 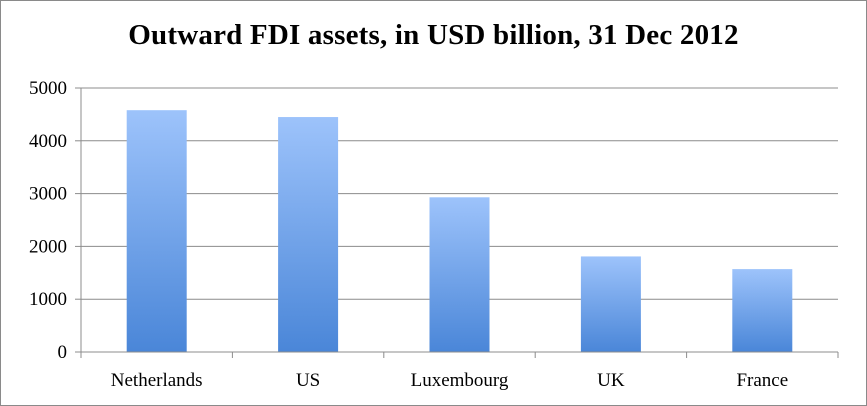 I want to click on y-tick-label: 1000, so click(x=48, y=299).